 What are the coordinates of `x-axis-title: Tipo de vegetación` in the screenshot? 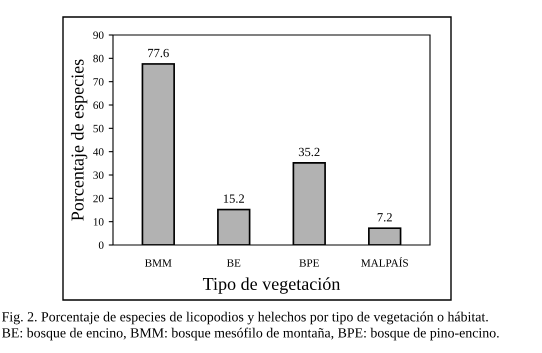 It's located at (271, 285).